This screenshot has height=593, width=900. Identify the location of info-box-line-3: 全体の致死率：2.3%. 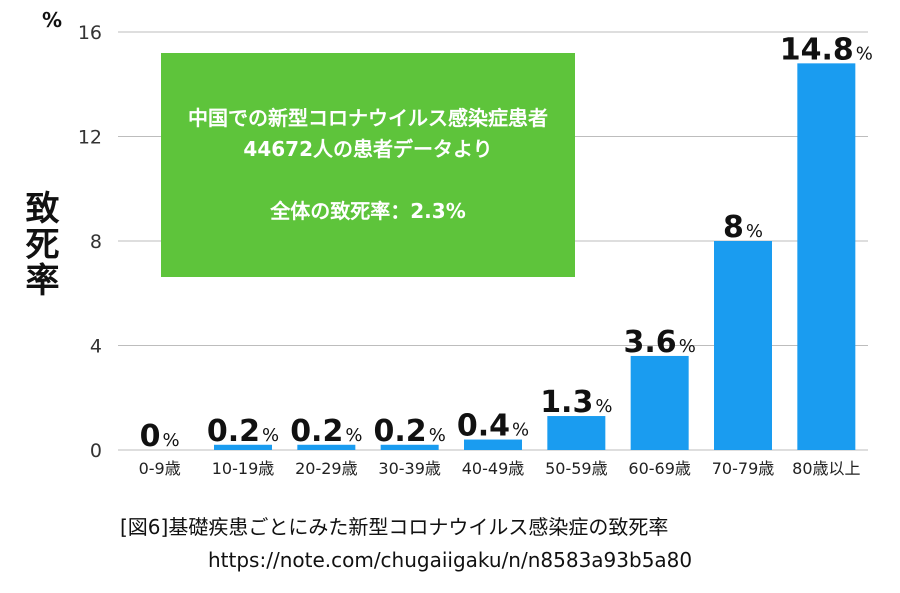
(368, 211).